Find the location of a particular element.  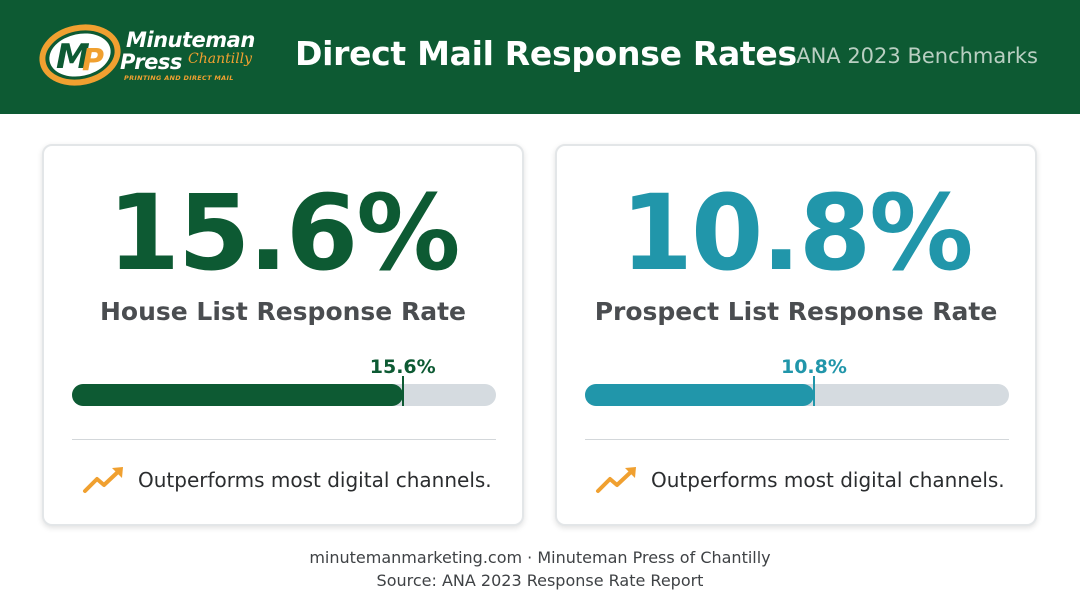

prospect-list-bar-fill is located at coordinates (699, 395).